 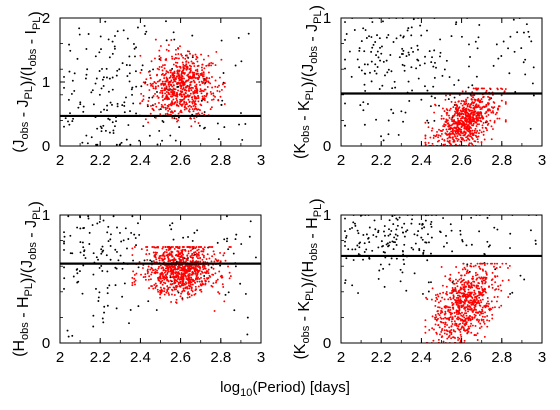 What do you see at coordinates (542, 357) in the screenshot?
I see `x-tick-label: 3` at bounding box center [542, 357].